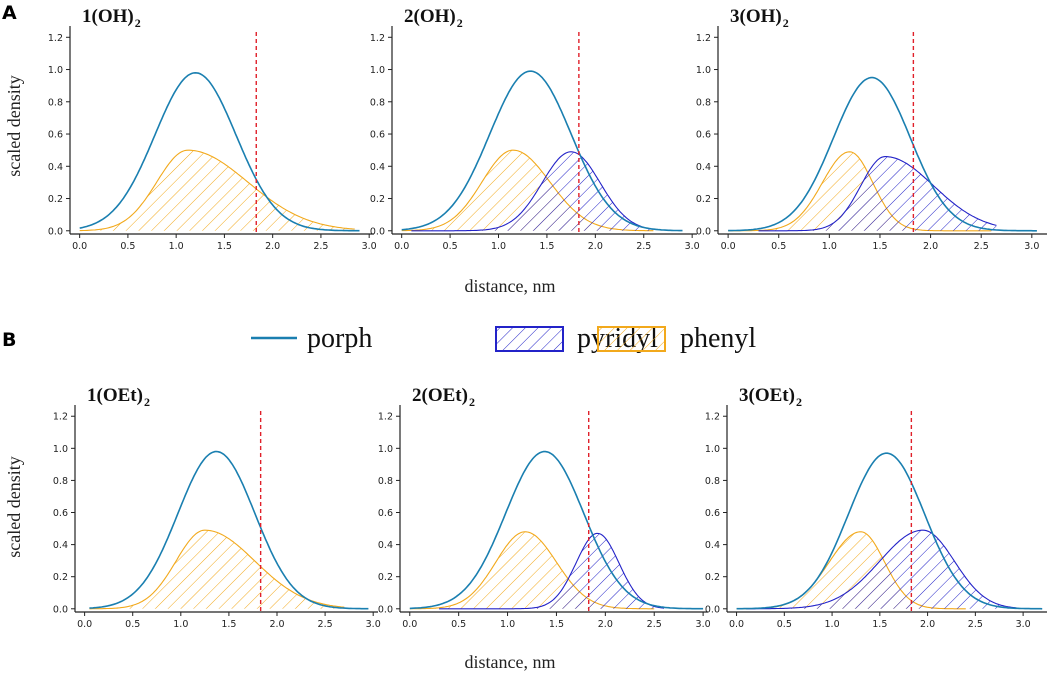 The height and width of the screenshot is (676, 1059). Describe the element at coordinates (339, 338) in the screenshot. I see `legend-porph-label: porph` at that location.